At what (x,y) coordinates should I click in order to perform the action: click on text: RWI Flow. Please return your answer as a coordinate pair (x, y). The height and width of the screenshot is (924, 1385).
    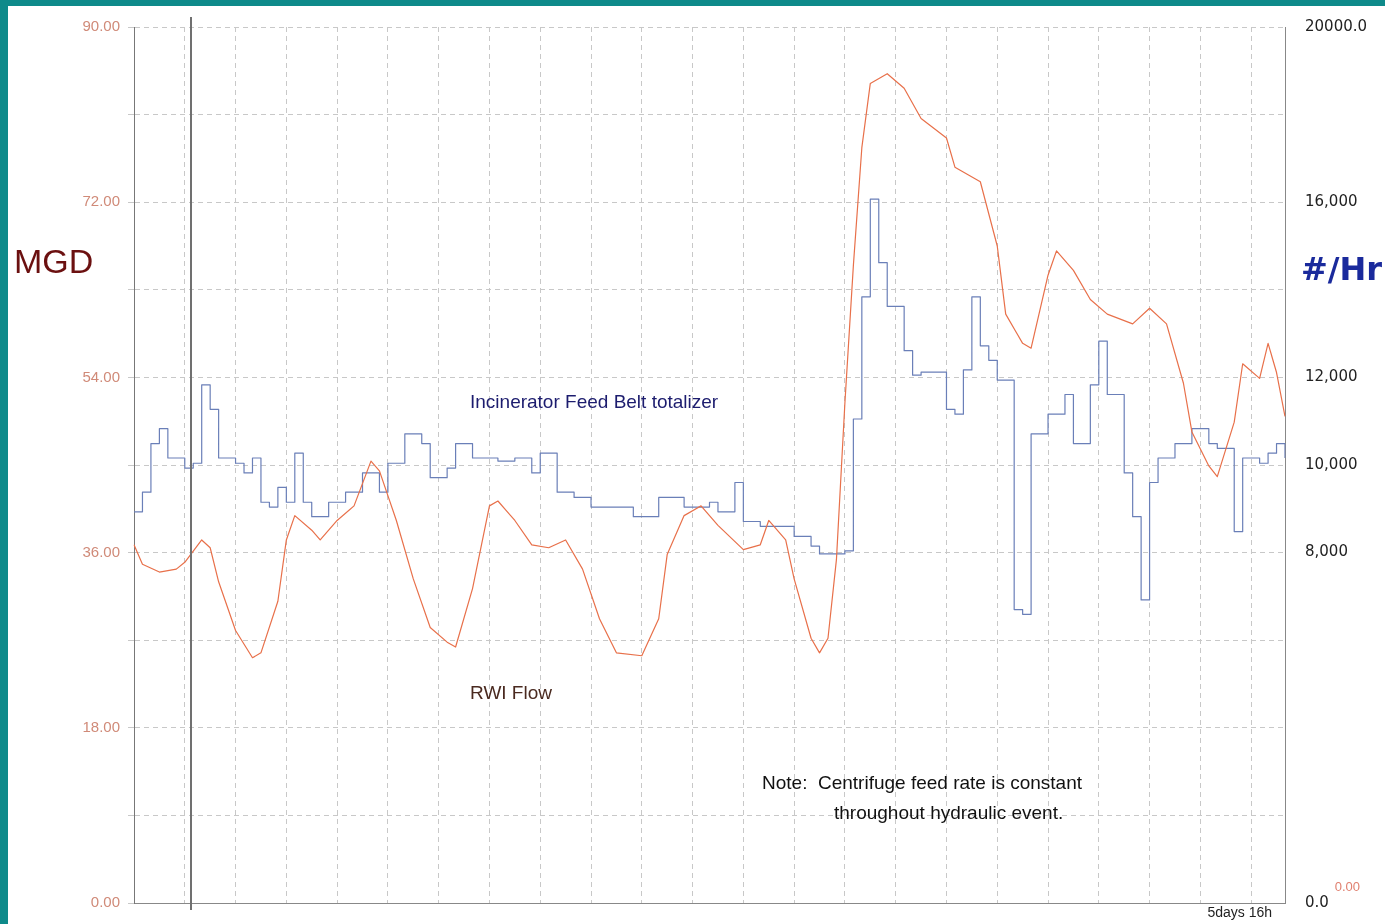
    Looking at the image, I should click on (511, 693).